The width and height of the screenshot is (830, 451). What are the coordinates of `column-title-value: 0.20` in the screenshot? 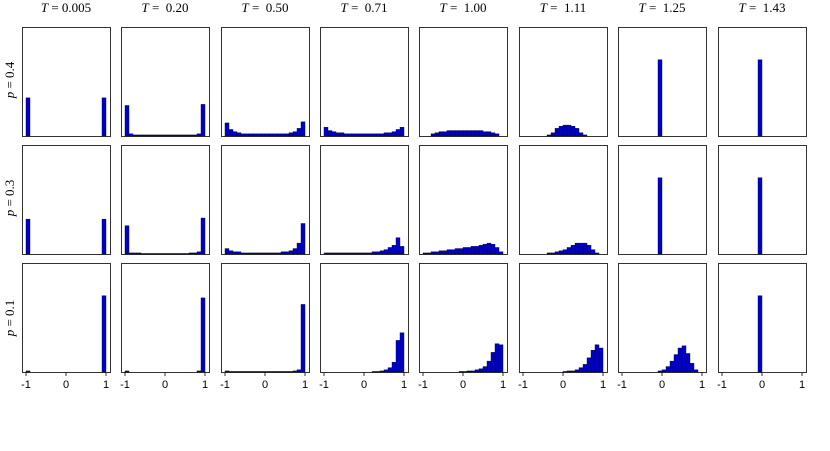 It's located at (177, 7).